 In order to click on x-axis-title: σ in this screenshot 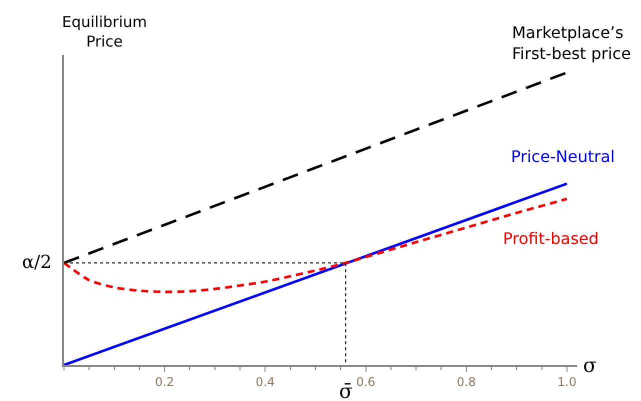, I will do `click(590, 365)`.